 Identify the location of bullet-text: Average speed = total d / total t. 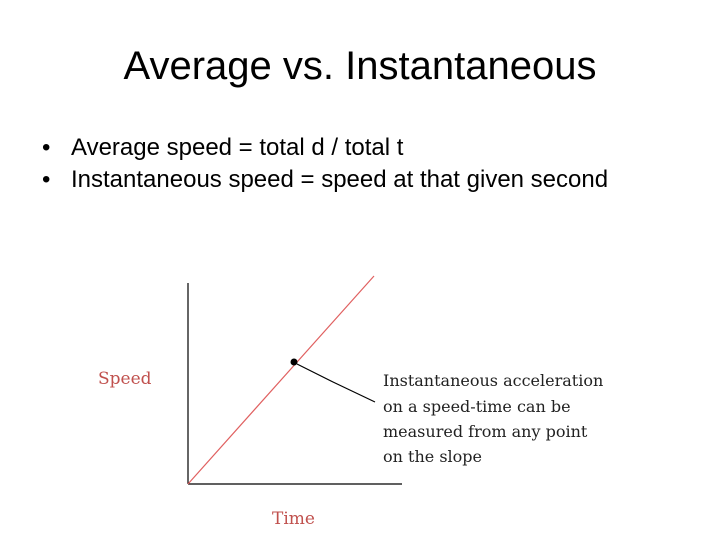
(237, 147).